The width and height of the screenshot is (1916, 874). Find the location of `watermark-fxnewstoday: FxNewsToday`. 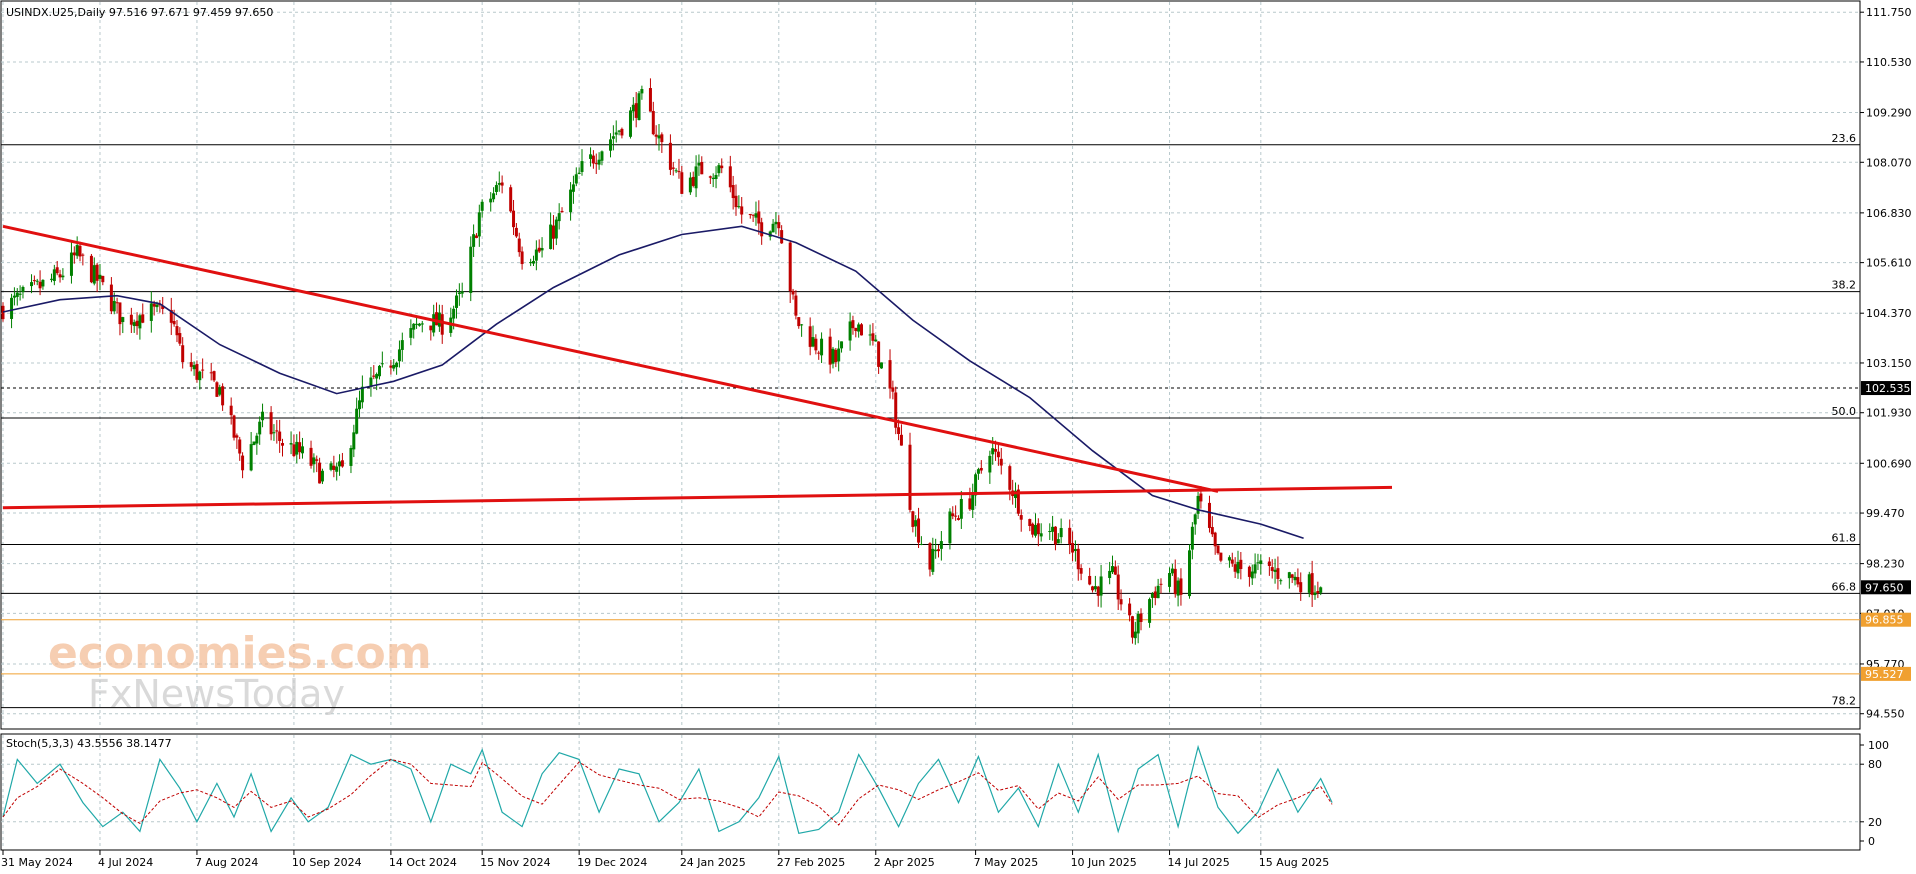

watermark-fxnewstoday: FxNewsToday is located at coordinates (216, 694).